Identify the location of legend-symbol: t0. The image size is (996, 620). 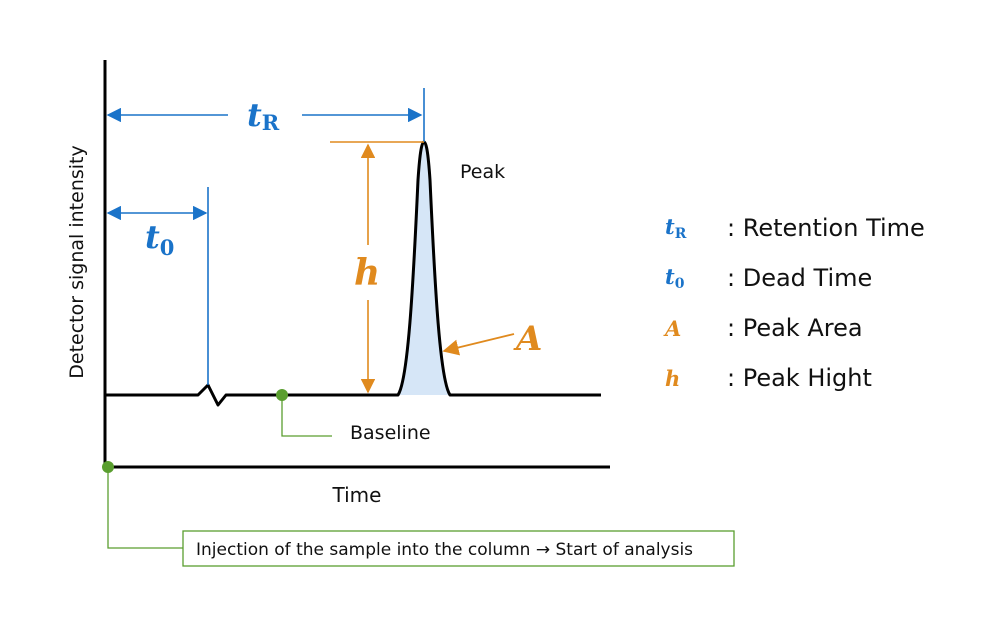
(675, 278).